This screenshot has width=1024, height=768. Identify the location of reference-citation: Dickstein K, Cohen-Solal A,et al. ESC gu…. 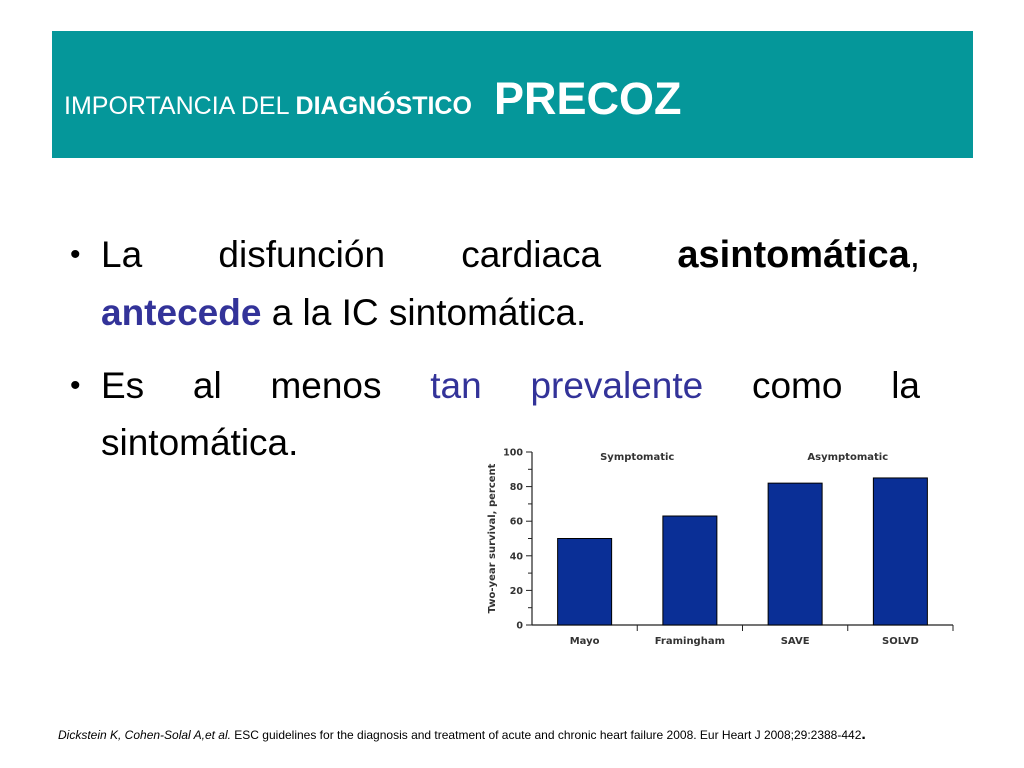
(462, 735).